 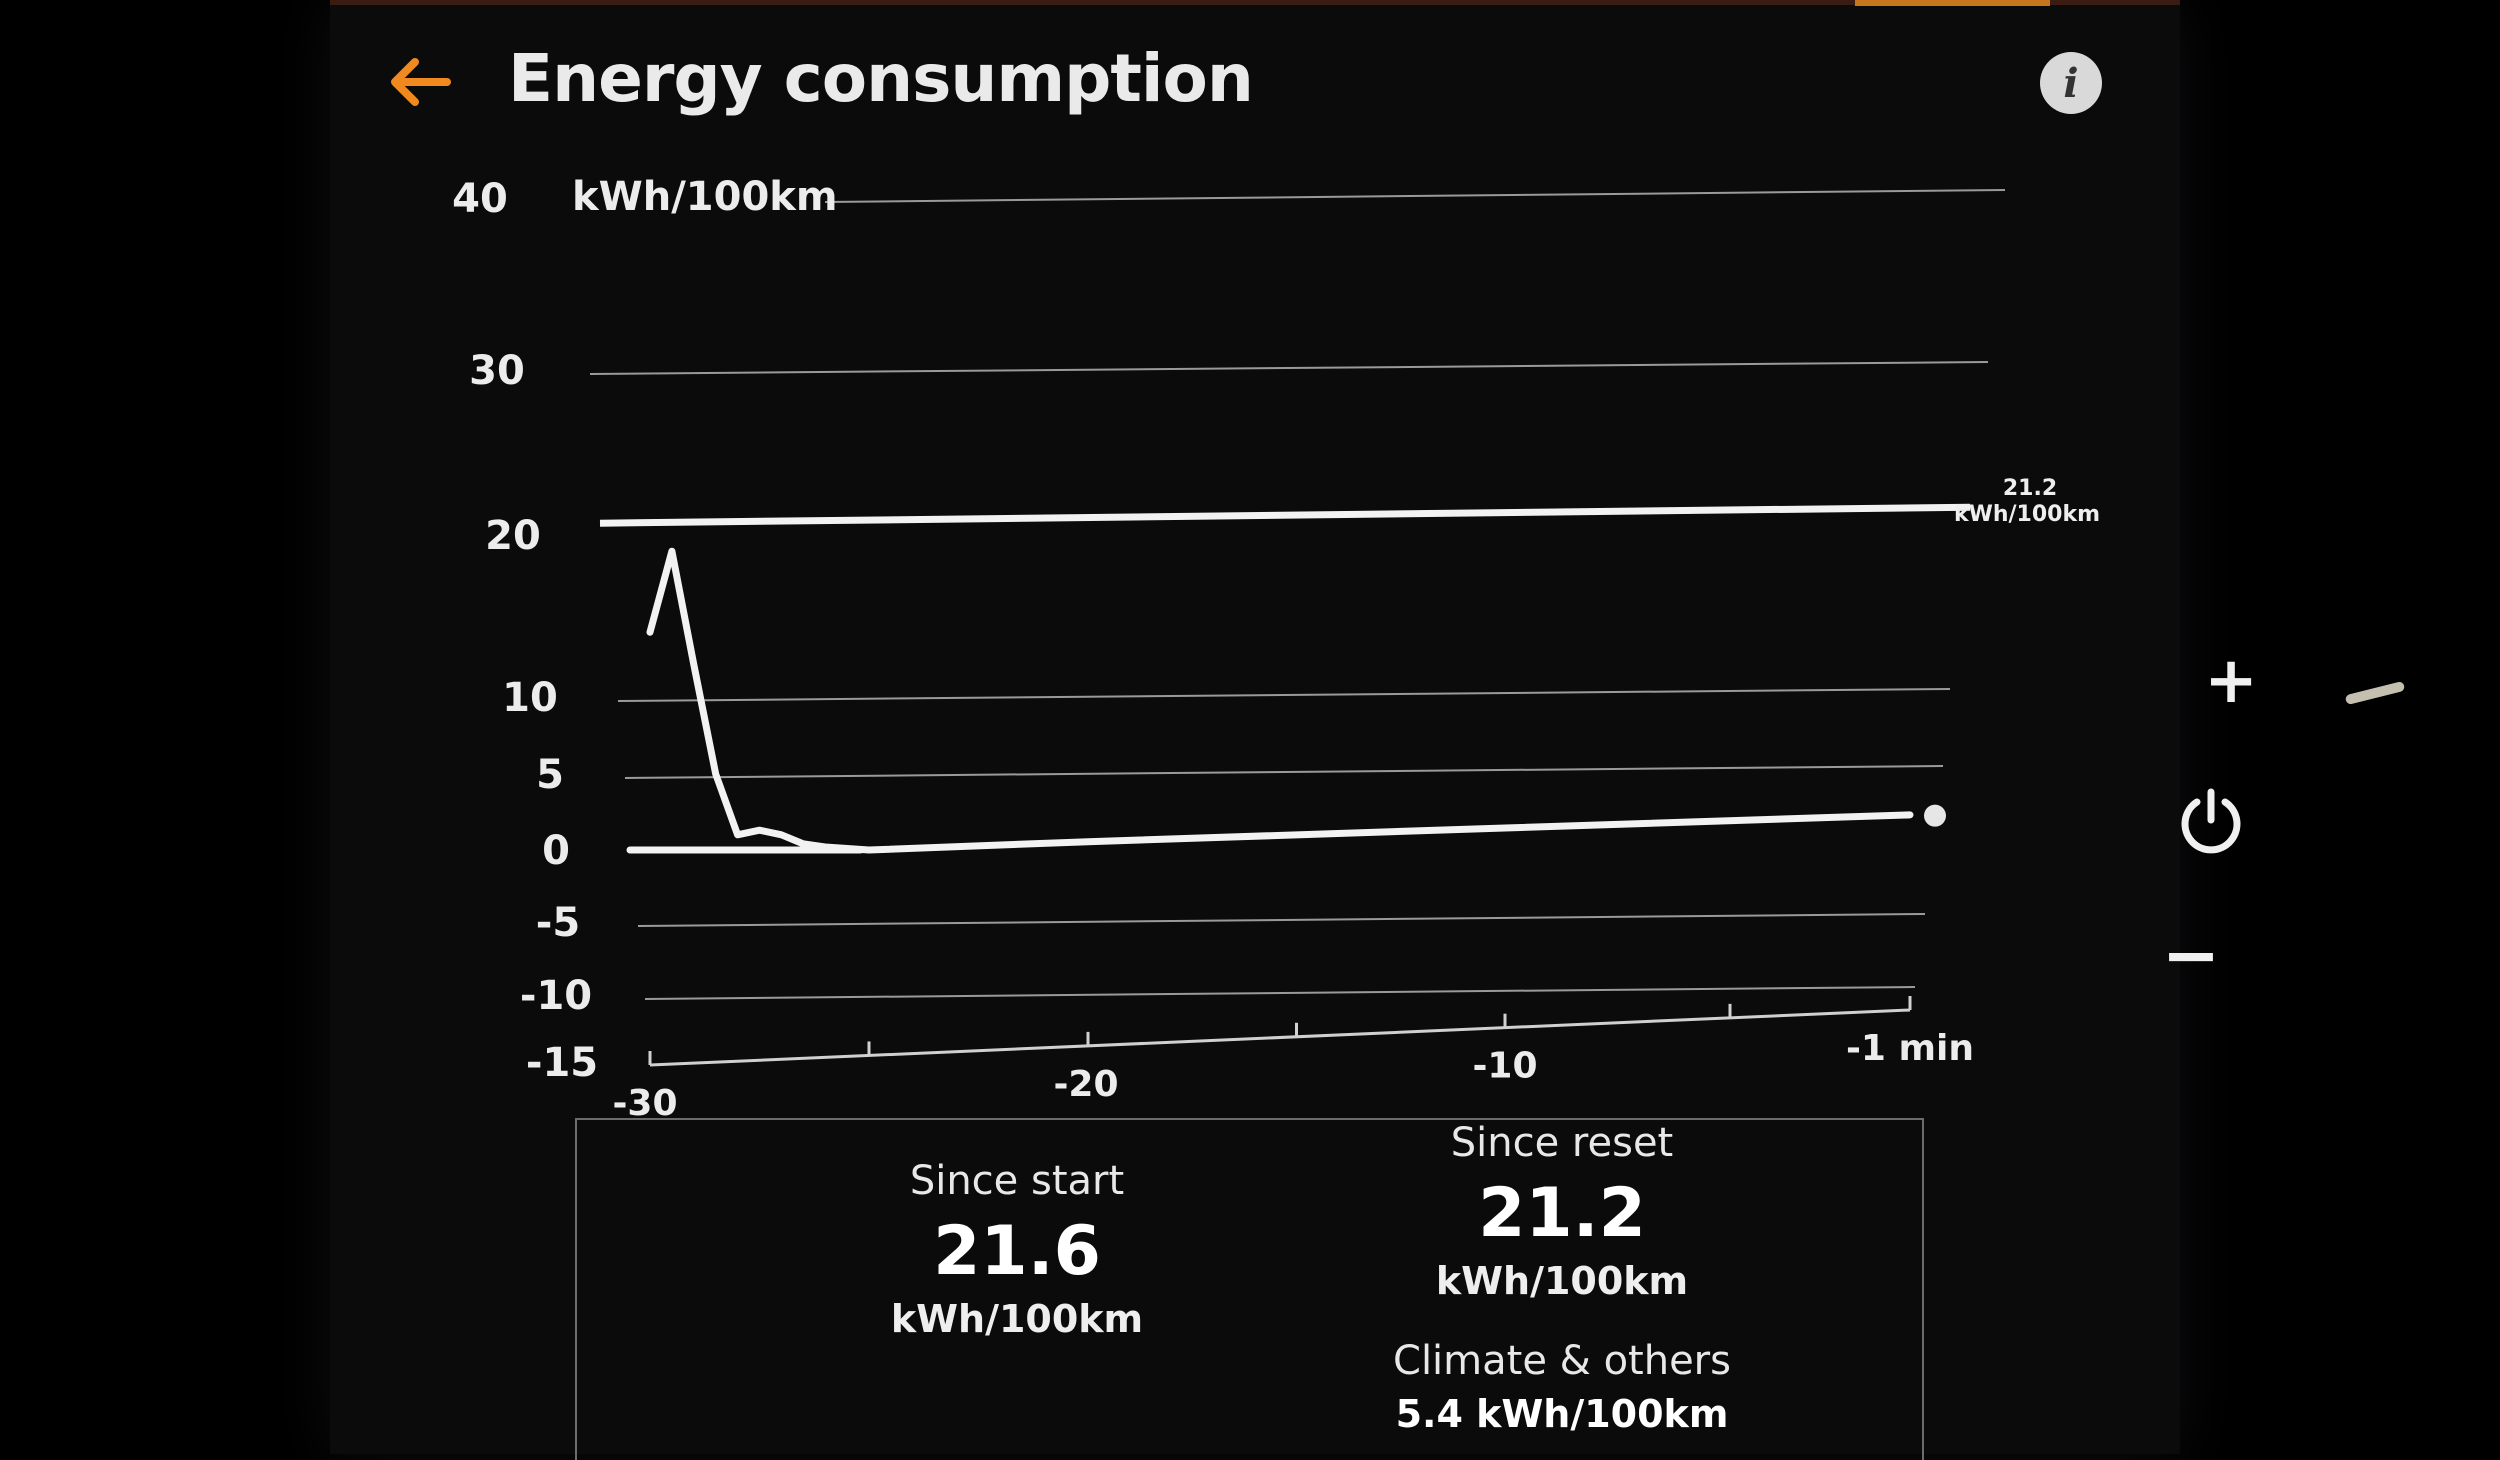 What do you see at coordinates (1017, 1319) in the screenshot?
I see `since-start-unit: kWh/100km` at bounding box center [1017, 1319].